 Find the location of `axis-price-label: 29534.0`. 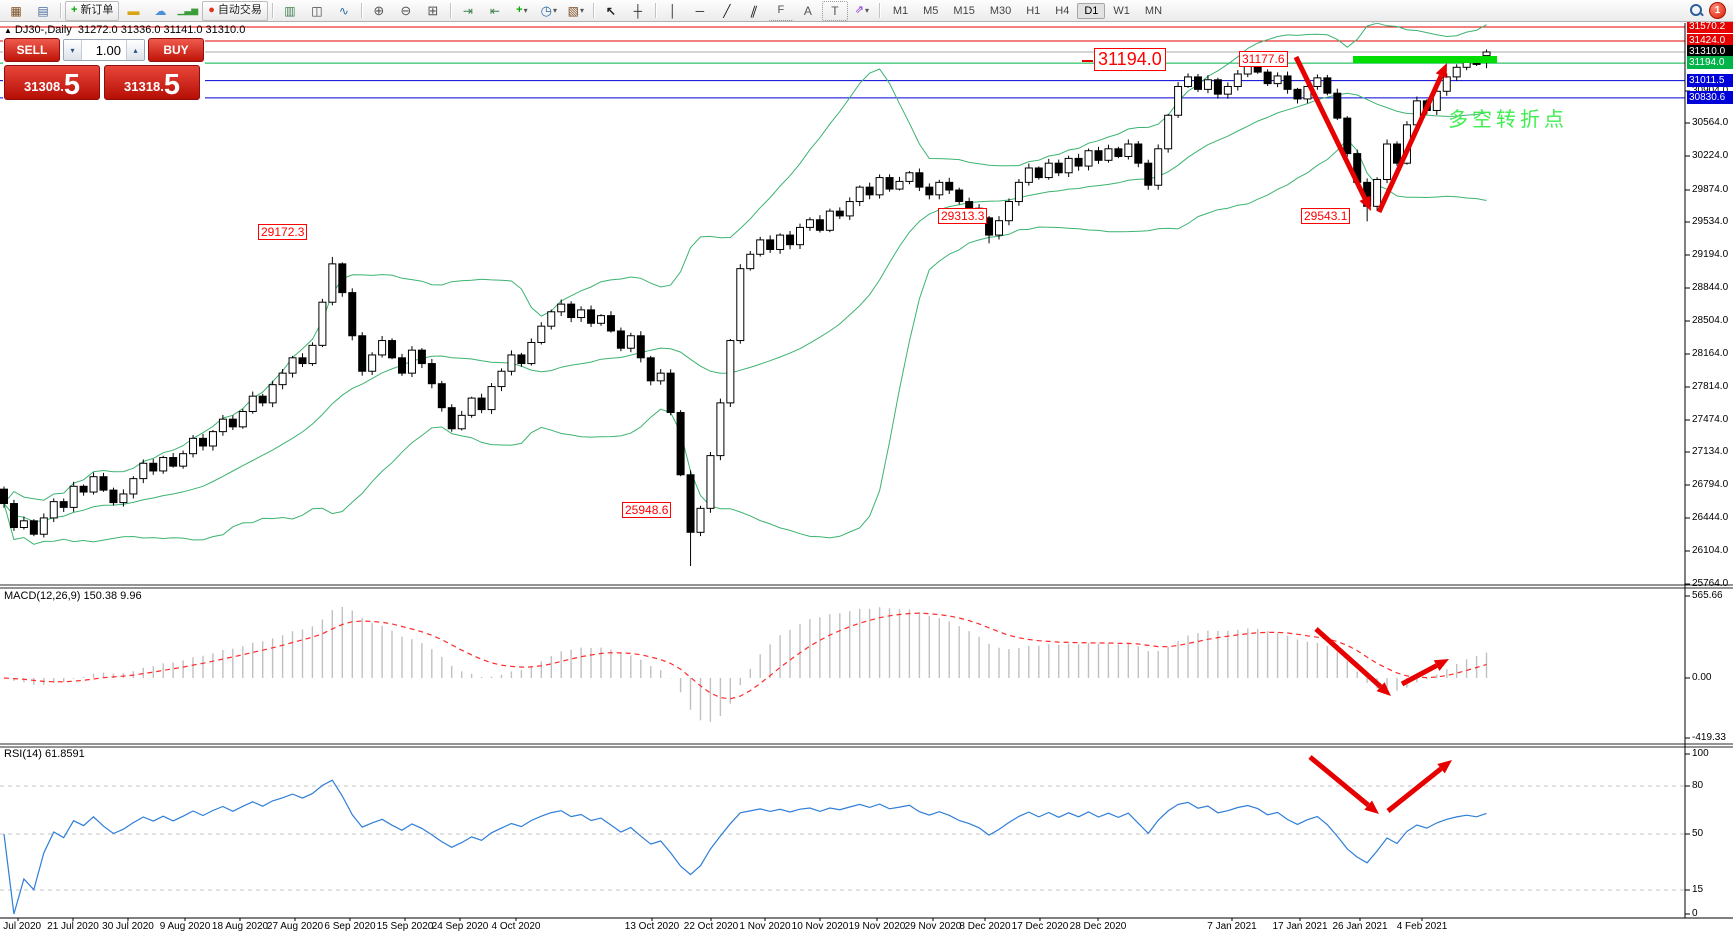

axis-price-label: 29534.0 is located at coordinates (1710, 221).